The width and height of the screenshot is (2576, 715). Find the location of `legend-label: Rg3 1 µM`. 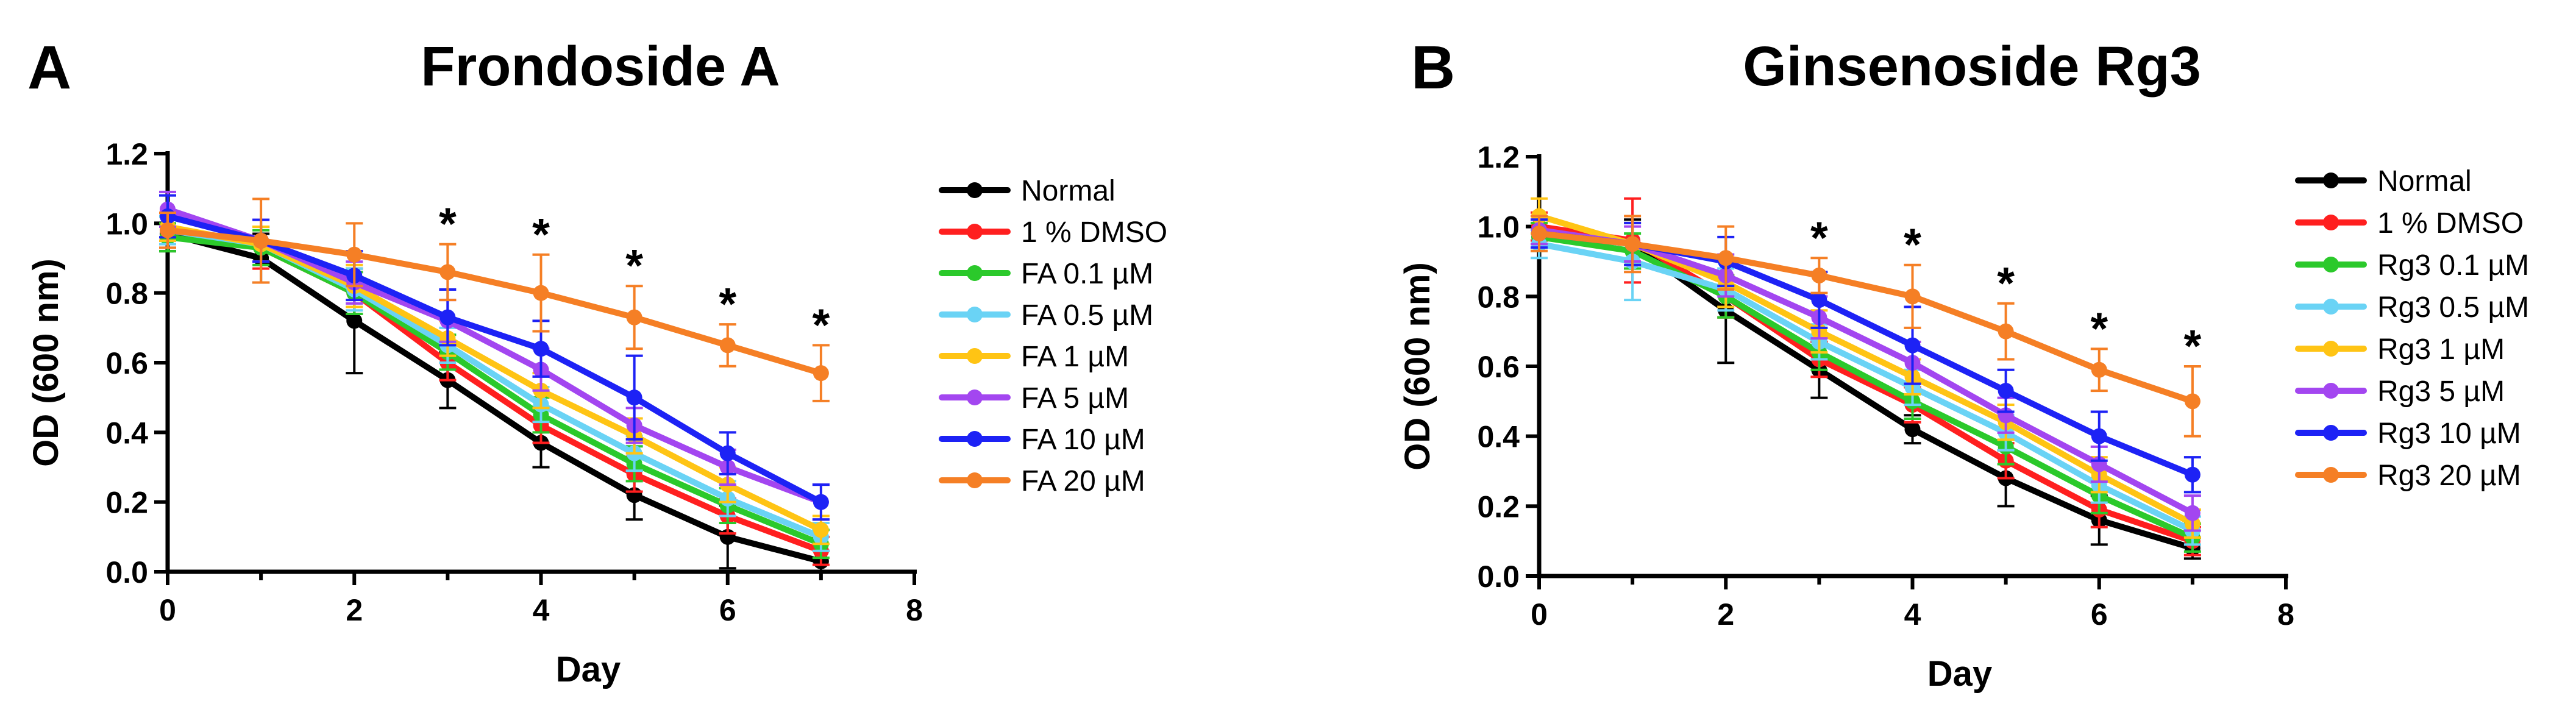

legend-label: Rg3 1 µM is located at coordinates (2441, 349).